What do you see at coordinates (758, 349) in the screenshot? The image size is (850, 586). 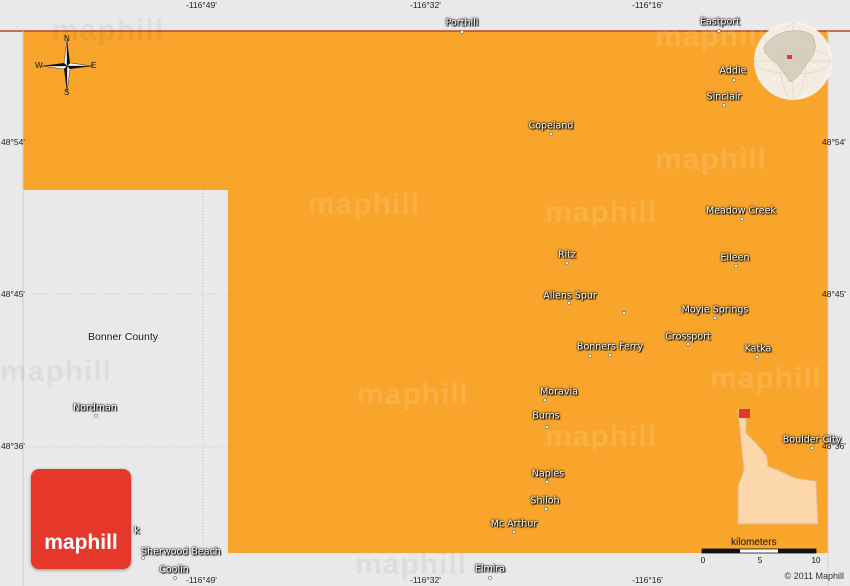 I see `place-label: Katka` at bounding box center [758, 349].